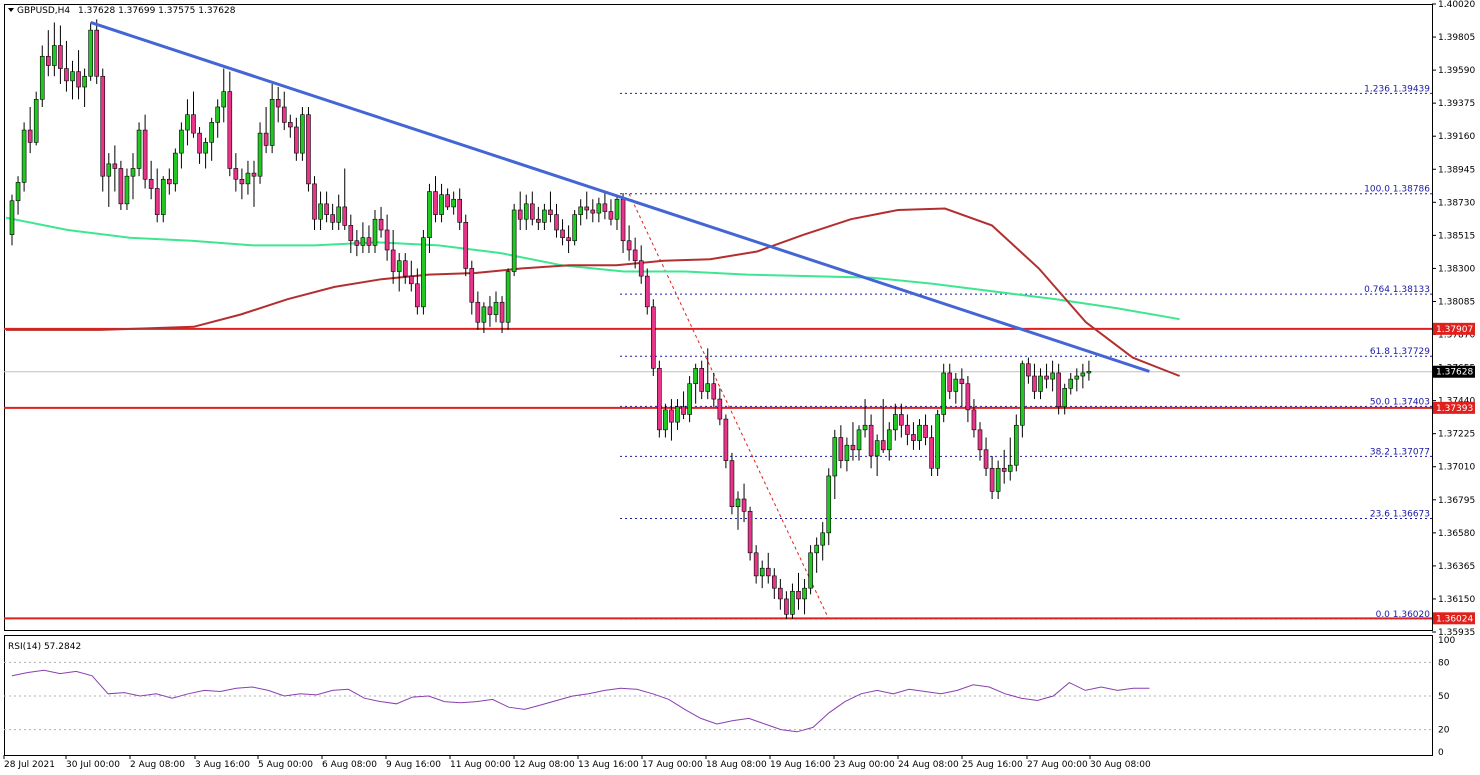 This screenshot has height=775, width=1480. I want to click on rsi-axis-label: 50, so click(1444, 697).